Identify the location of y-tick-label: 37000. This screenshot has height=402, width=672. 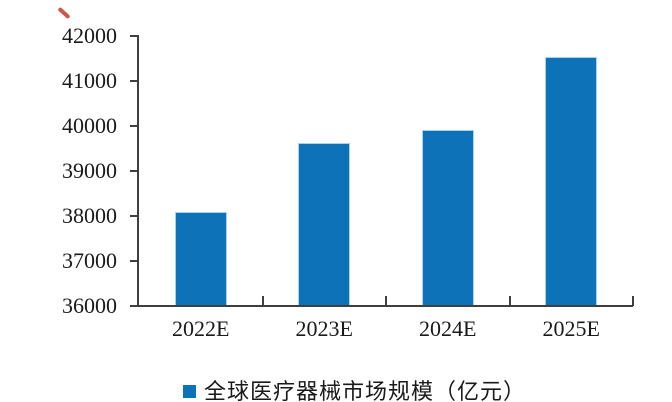
(89, 260).